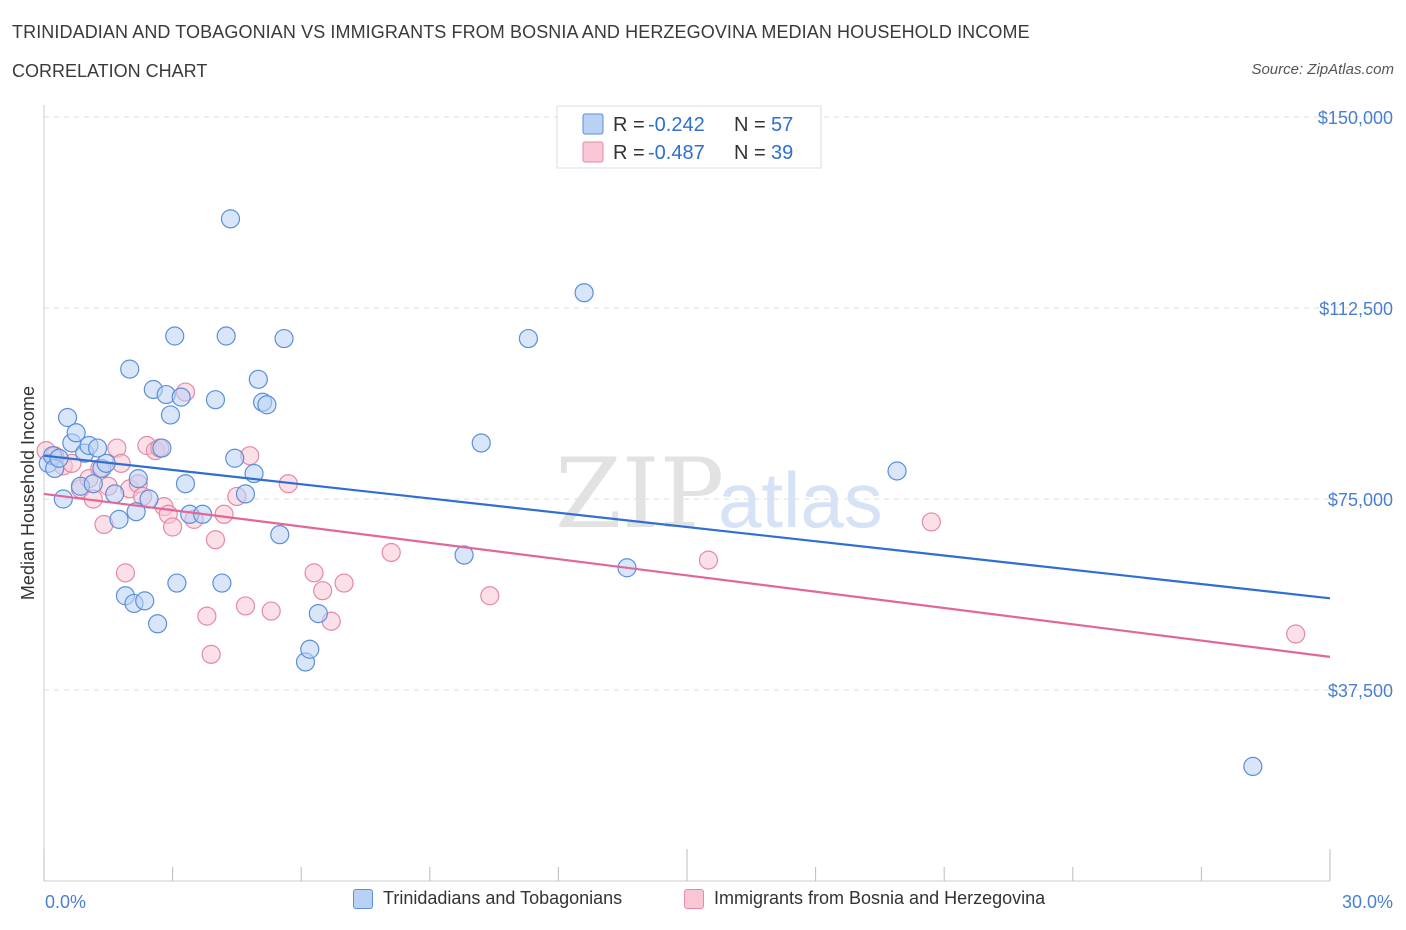 Image resolution: width=1406 pixels, height=930 pixels. I want to click on watermark-zip: ZIP, so click(639, 494).